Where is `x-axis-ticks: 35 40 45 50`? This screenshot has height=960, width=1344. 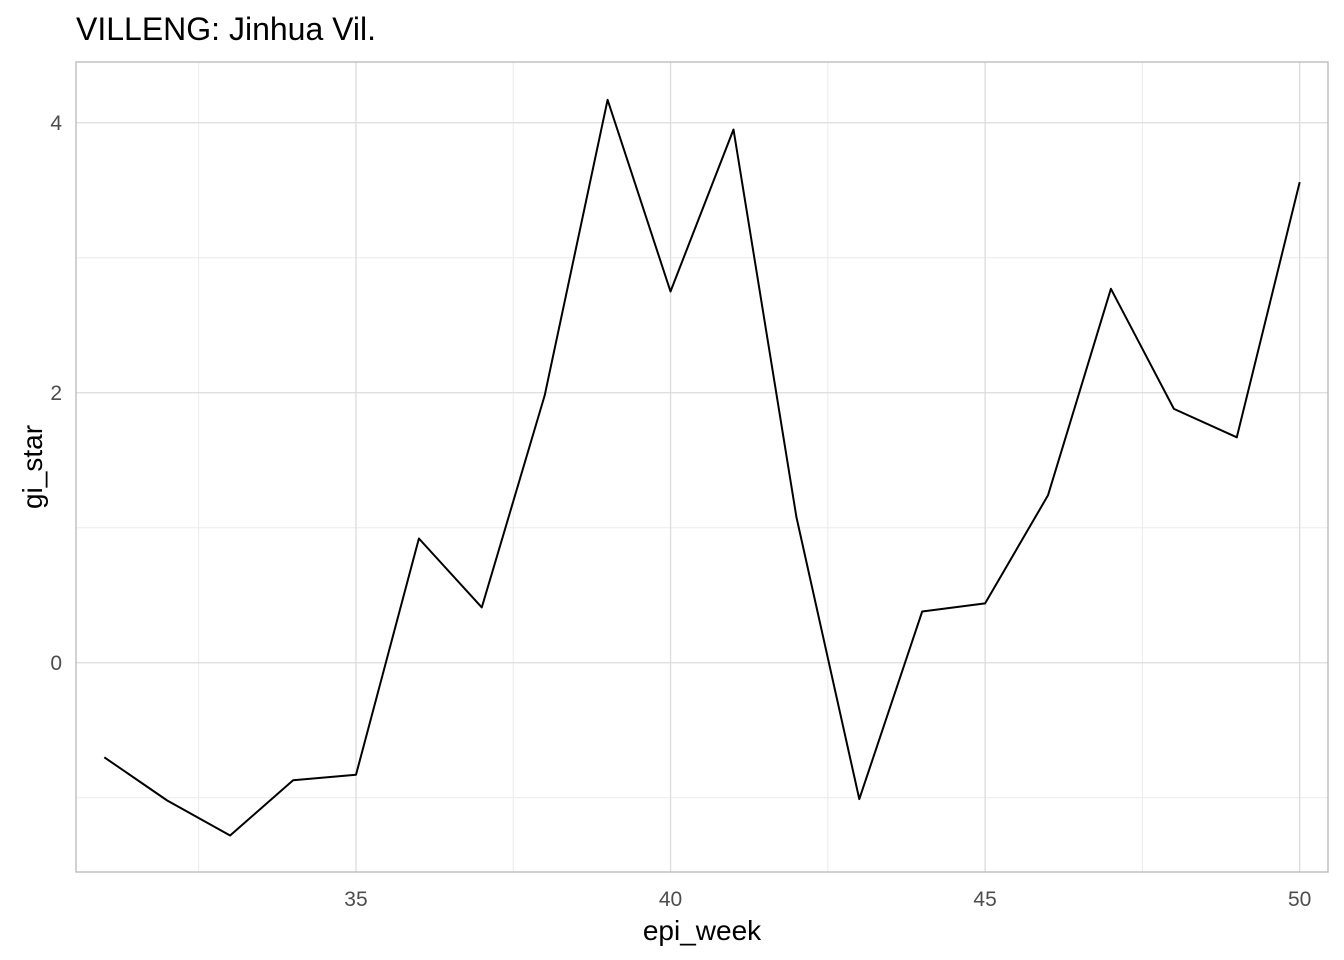 x-axis-ticks: 35 40 45 50 is located at coordinates (827, 899).